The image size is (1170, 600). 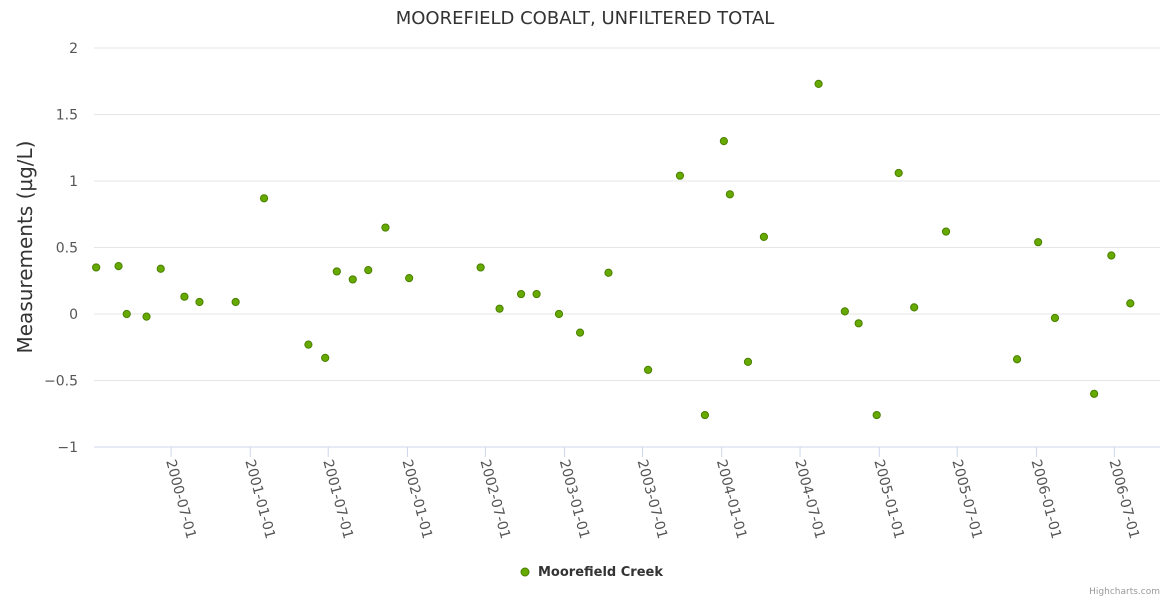 I want to click on chart-title: MOOREFIELD COBALT, UNFILTERED TOTAL, so click(x=585, y=18).